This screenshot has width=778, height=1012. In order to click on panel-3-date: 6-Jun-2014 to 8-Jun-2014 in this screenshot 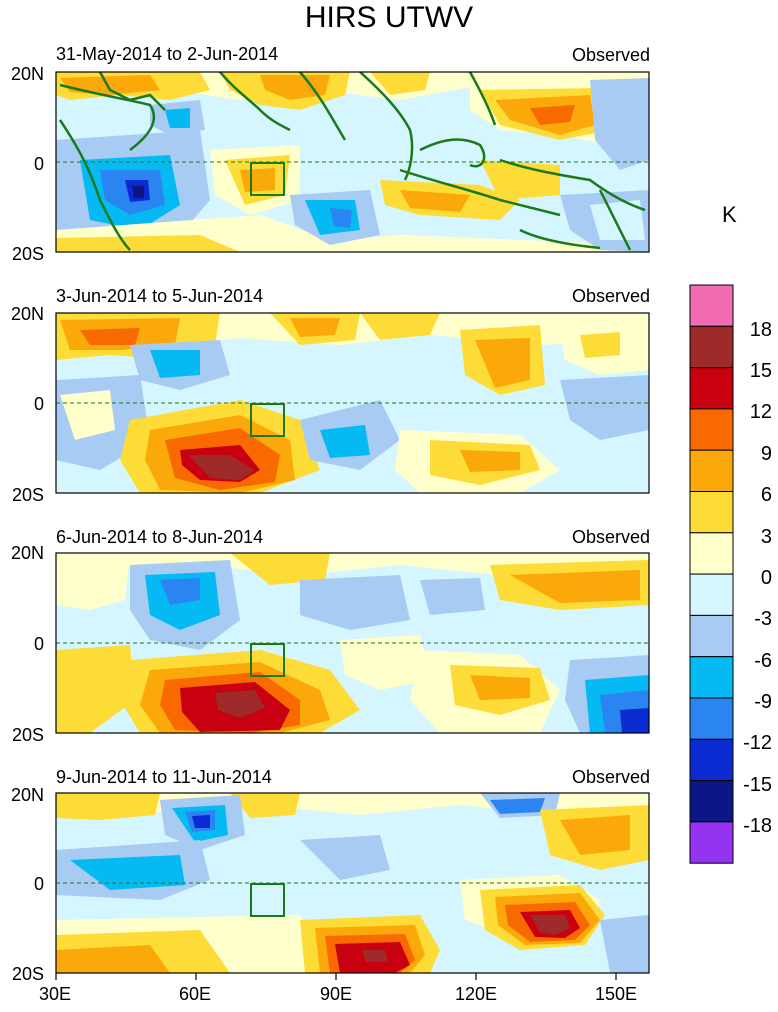, I will do `click(160, 537)`.